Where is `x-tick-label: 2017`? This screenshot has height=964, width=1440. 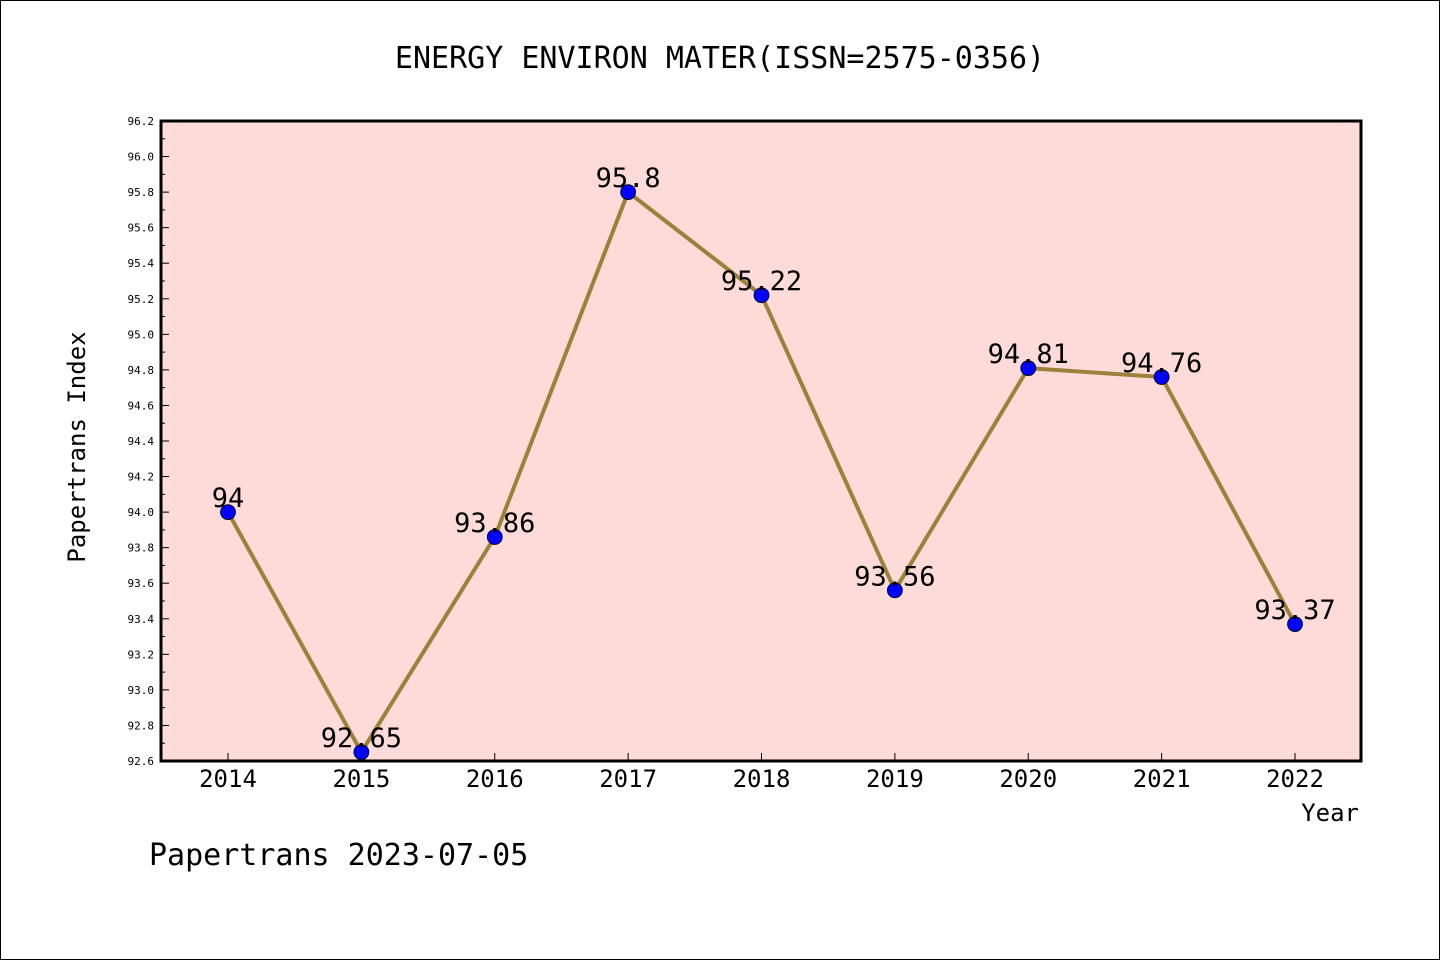 x-tick-label: 2017 is located at coordinates (628, 779).